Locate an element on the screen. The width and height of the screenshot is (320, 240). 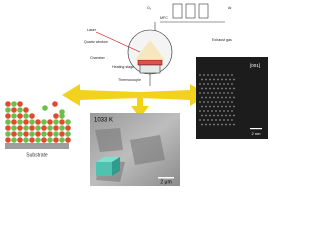
apparatus-label: Laser is located at coordinates (92, 30).